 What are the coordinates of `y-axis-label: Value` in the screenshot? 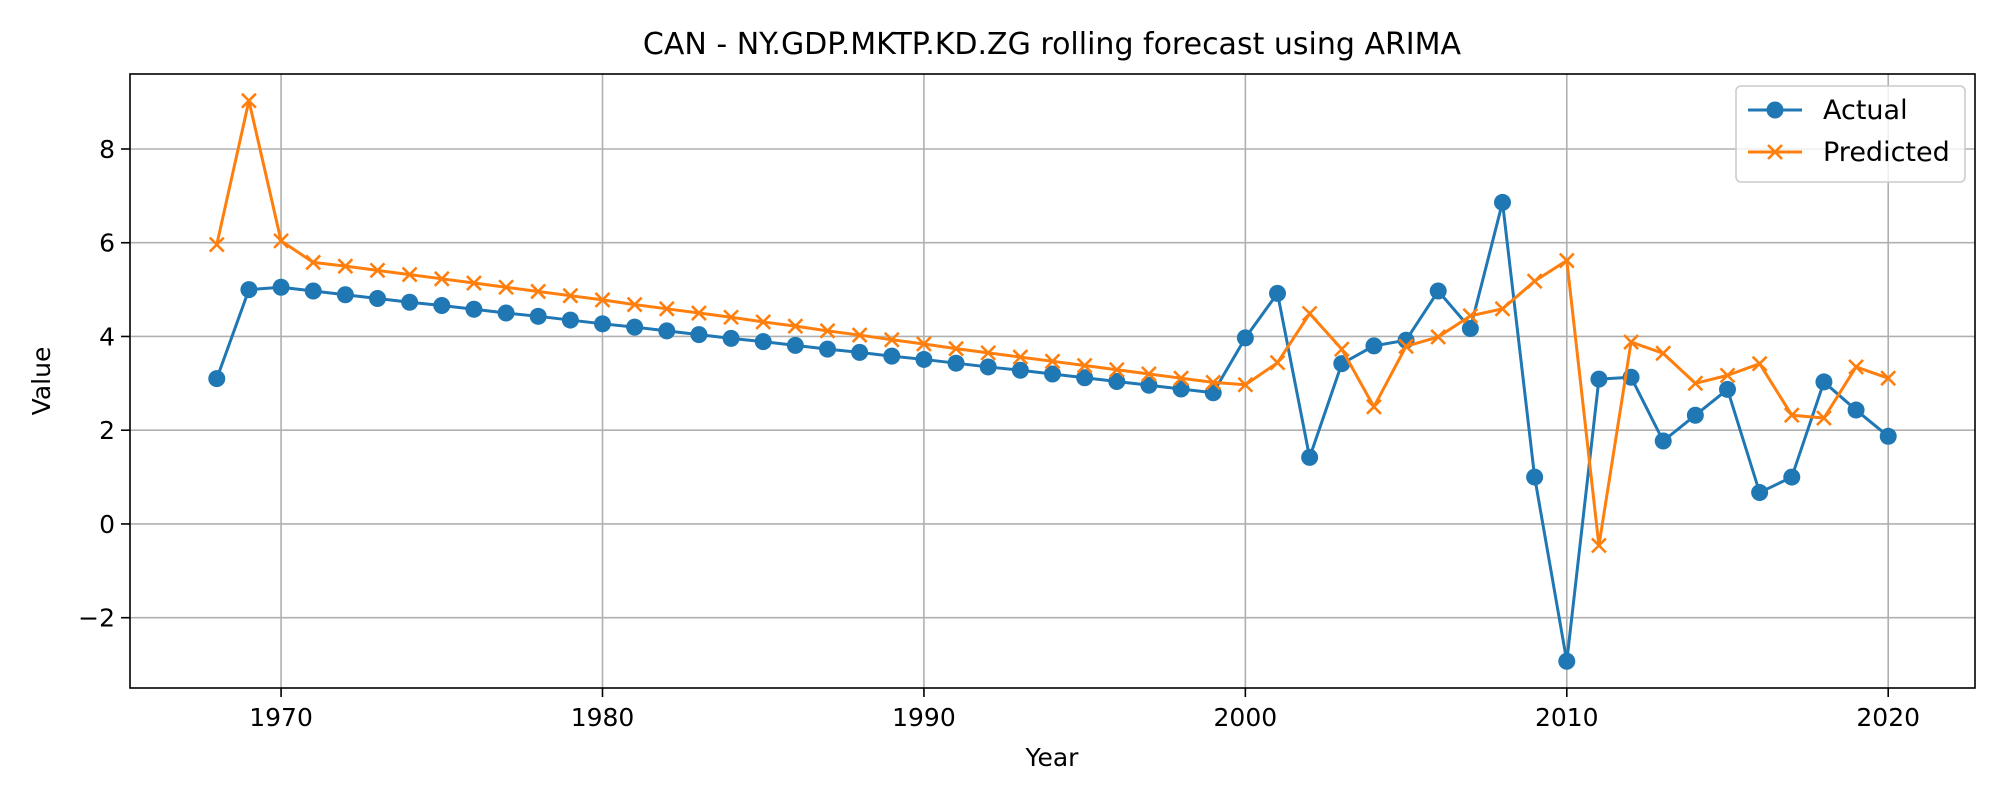 It's located at (41, 381).